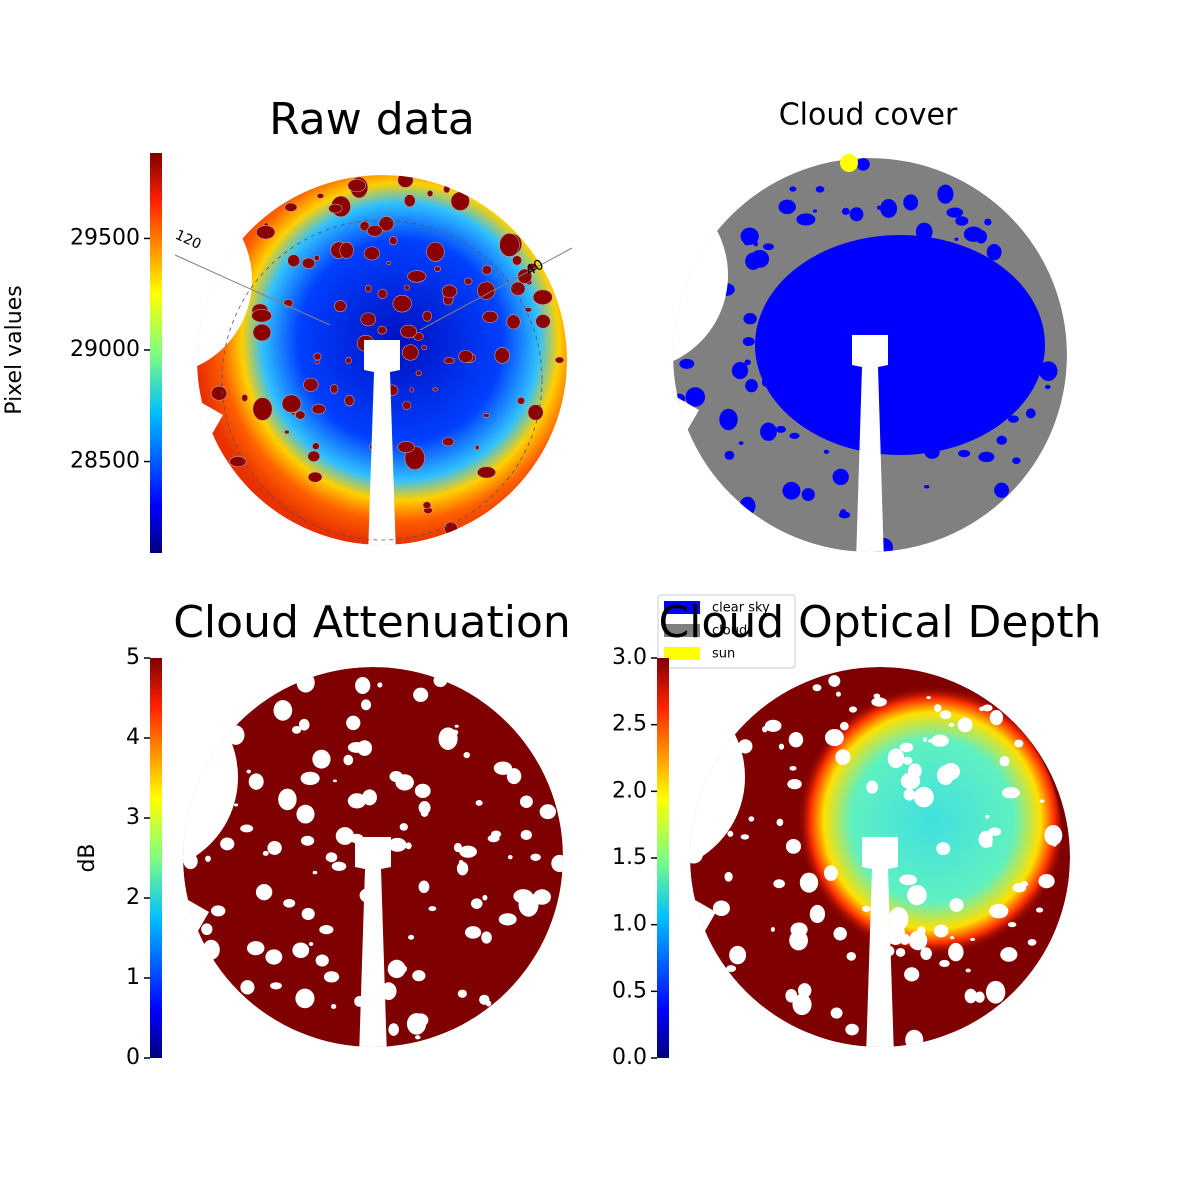 Image resolution: width=1200 pixels, height=1200 pixels. I want to click on colorbar-tick-label: 3, so click(133, 817).